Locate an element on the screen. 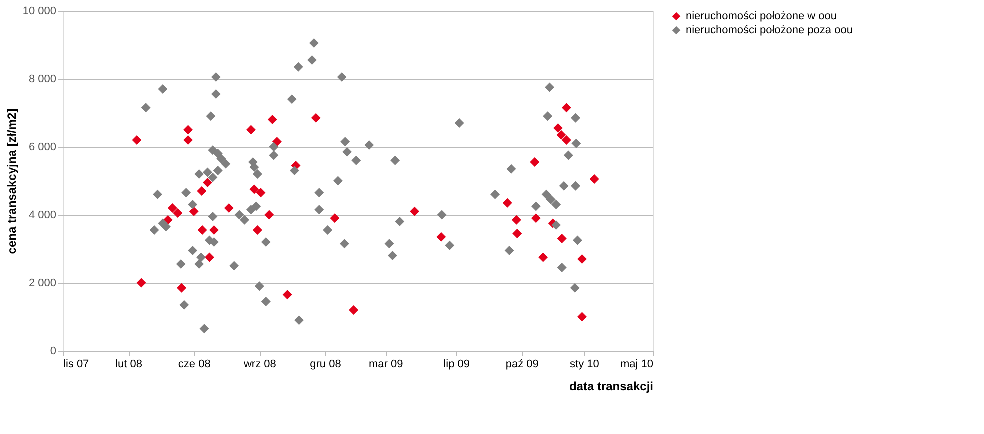  x-tick-label: maj 10 is located at coordinates (637, 364).